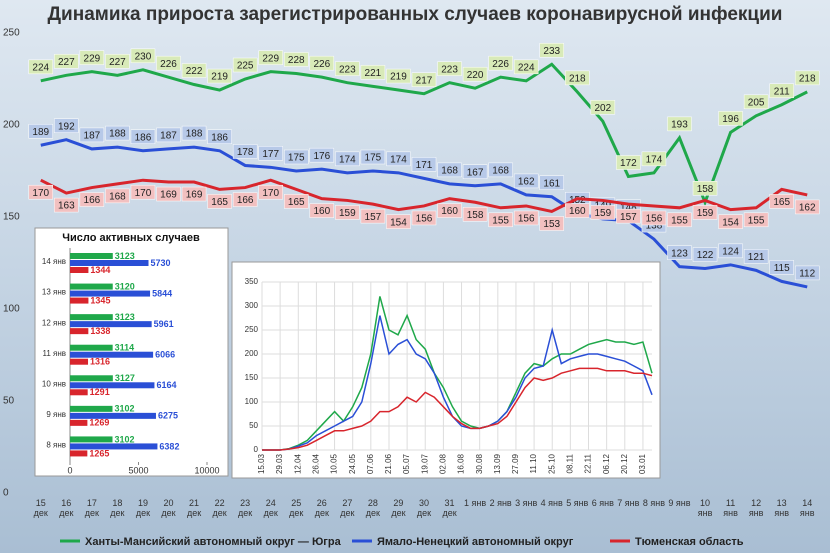 The width and height of the screenshot is (830, 553). Describe the element at coordinates (679, 253) in the screenshot. I see `data-label: 123` at that location.